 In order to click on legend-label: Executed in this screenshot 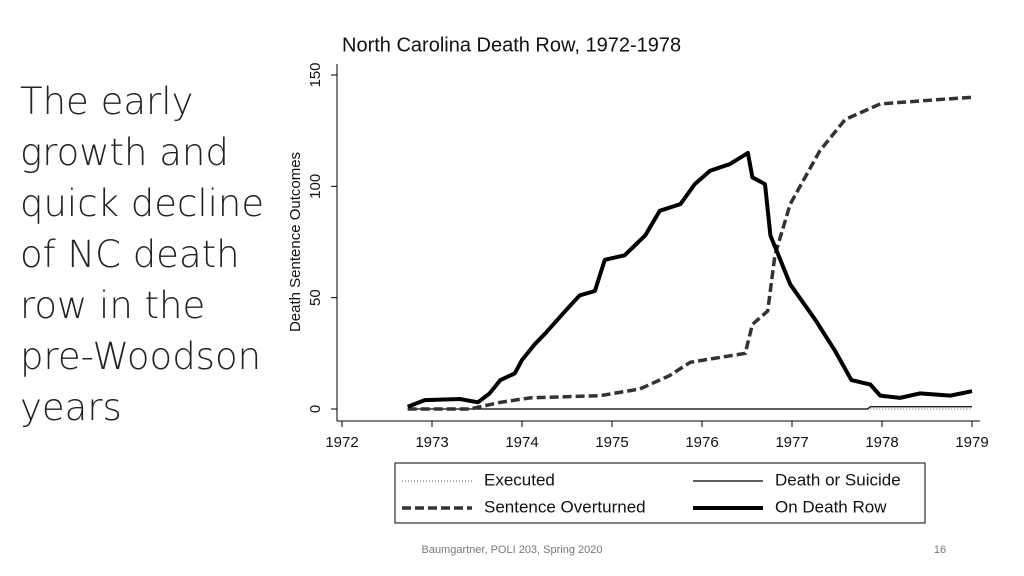, I will do `click(519, 479)`.